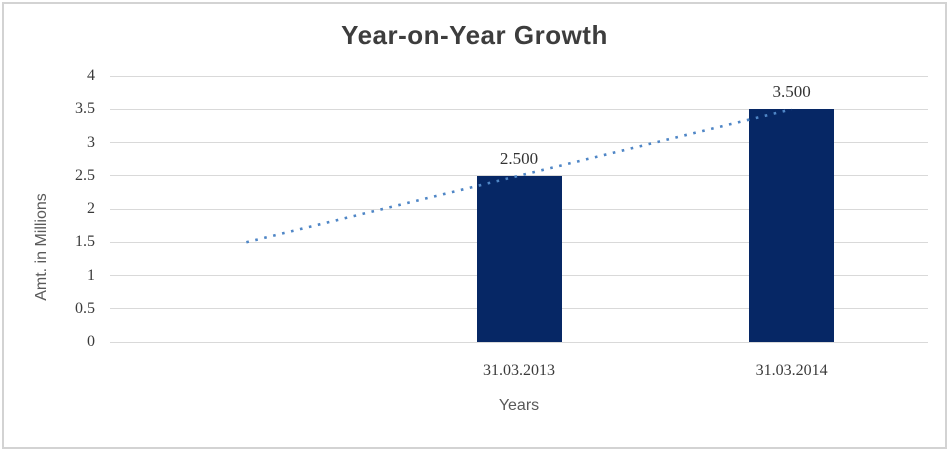 Image resolution: width=949 pixels, height=451 pixels. Describe the element at coordinates (791, 370) in the screenshot. I see `x-tick-label: 31.03.2014` at that location.